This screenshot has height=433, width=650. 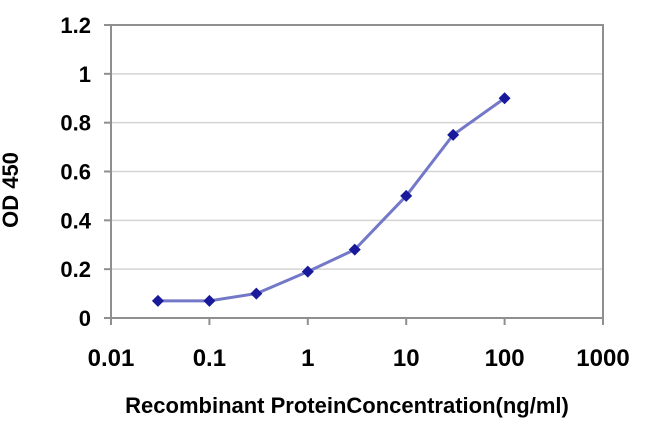 What do you see at coordinates (75, 269) in the screenshot?
I see `y-tick-label: 0.2` at bounding box center [75, 269].